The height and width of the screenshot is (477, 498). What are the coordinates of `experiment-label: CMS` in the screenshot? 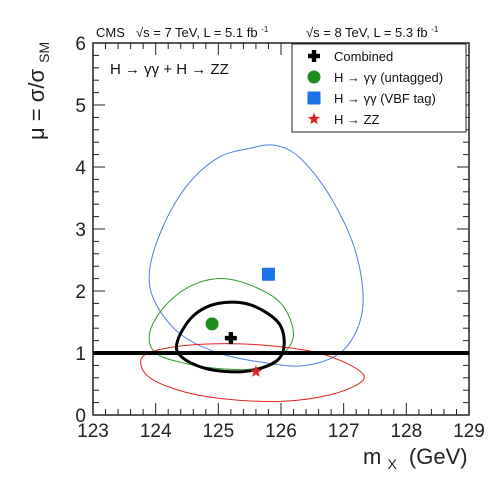 It's located at (110, 32).